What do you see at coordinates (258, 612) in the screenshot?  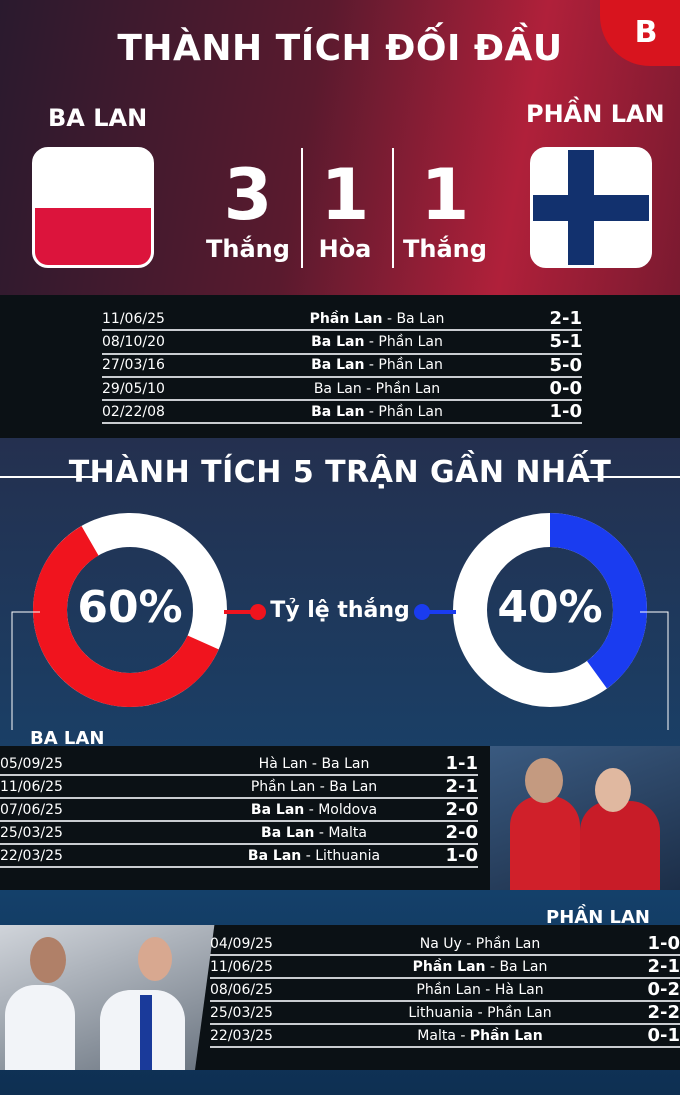 I see `red-dot` at bounding box center [258, 612].